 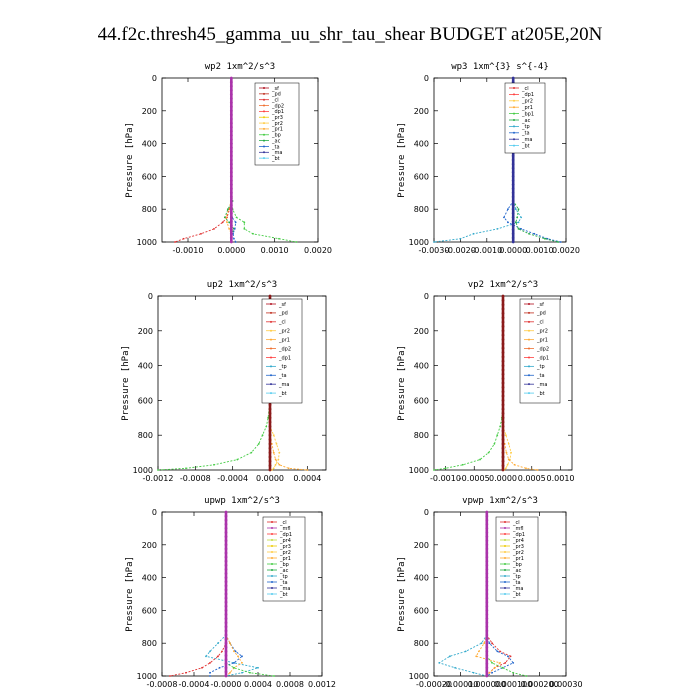 What do you see at coordinates (318, 250) in the screenshot?
I see `x-tick-label: 0.0020` at bounding box center [318, 250].